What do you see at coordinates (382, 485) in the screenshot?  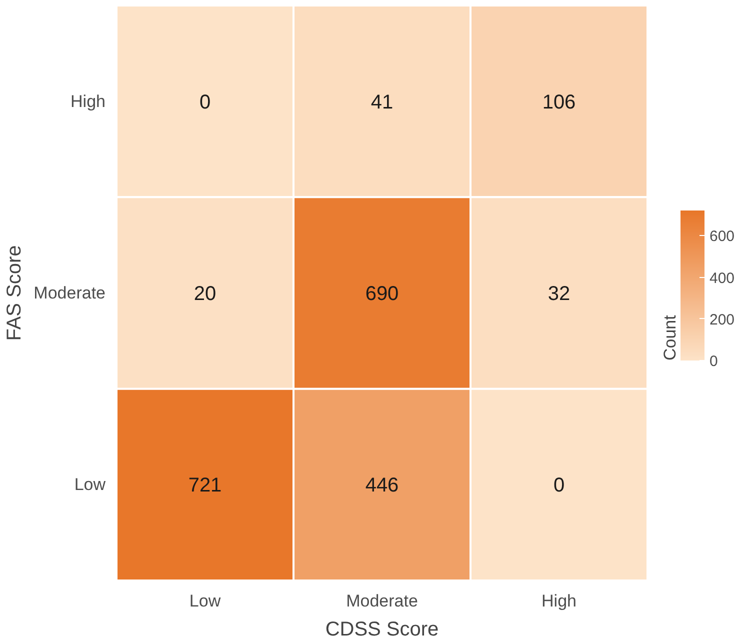 I see `data-label: 446` at bounding box center [382, 485].